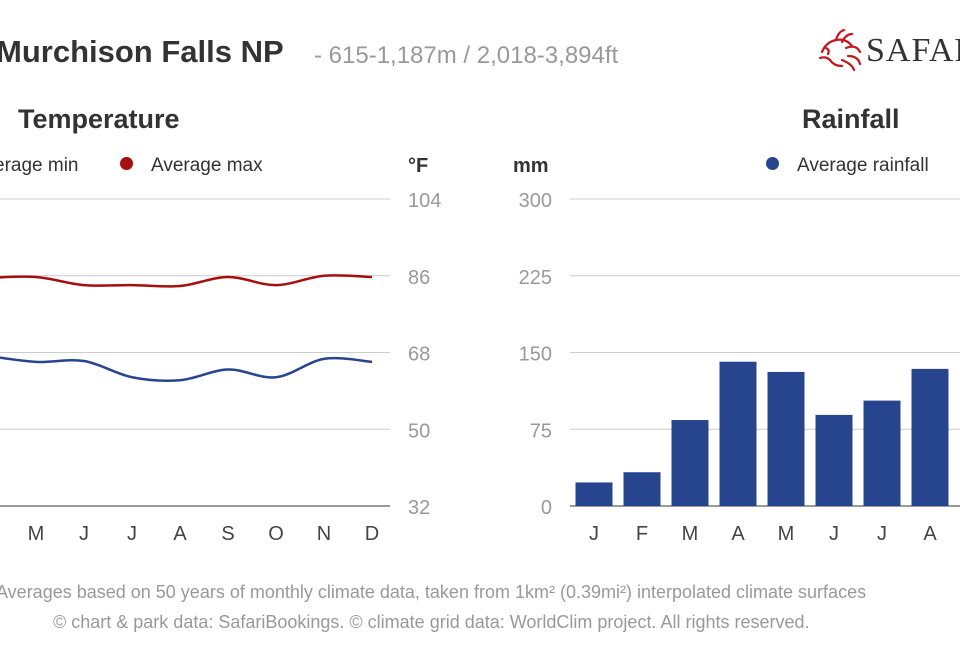  What do you see at coordinates (913, 50) in the screenshot?
I see `logo-text: SAFARI` at bounding box center [913, 50].